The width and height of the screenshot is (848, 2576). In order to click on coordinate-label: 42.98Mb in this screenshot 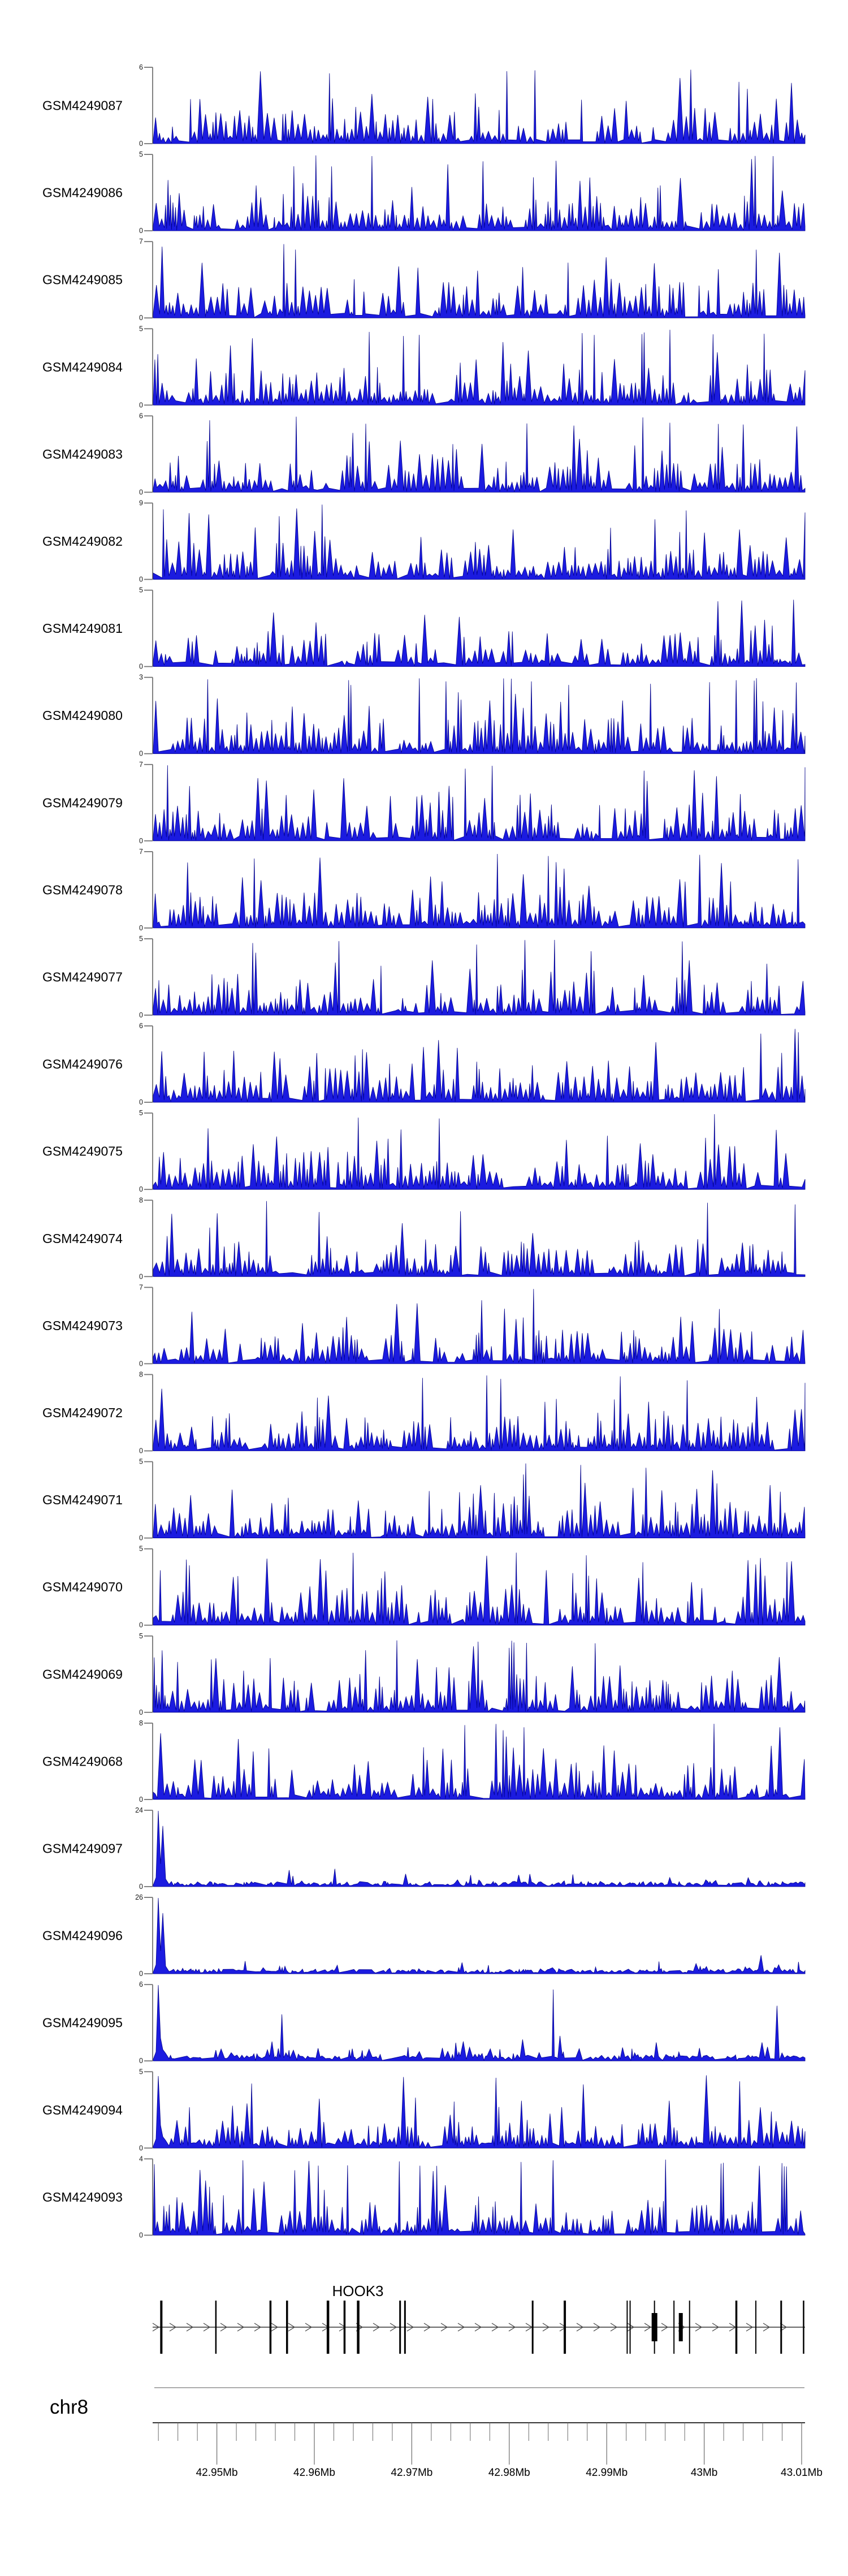, I will do `click(509, 2473)`.